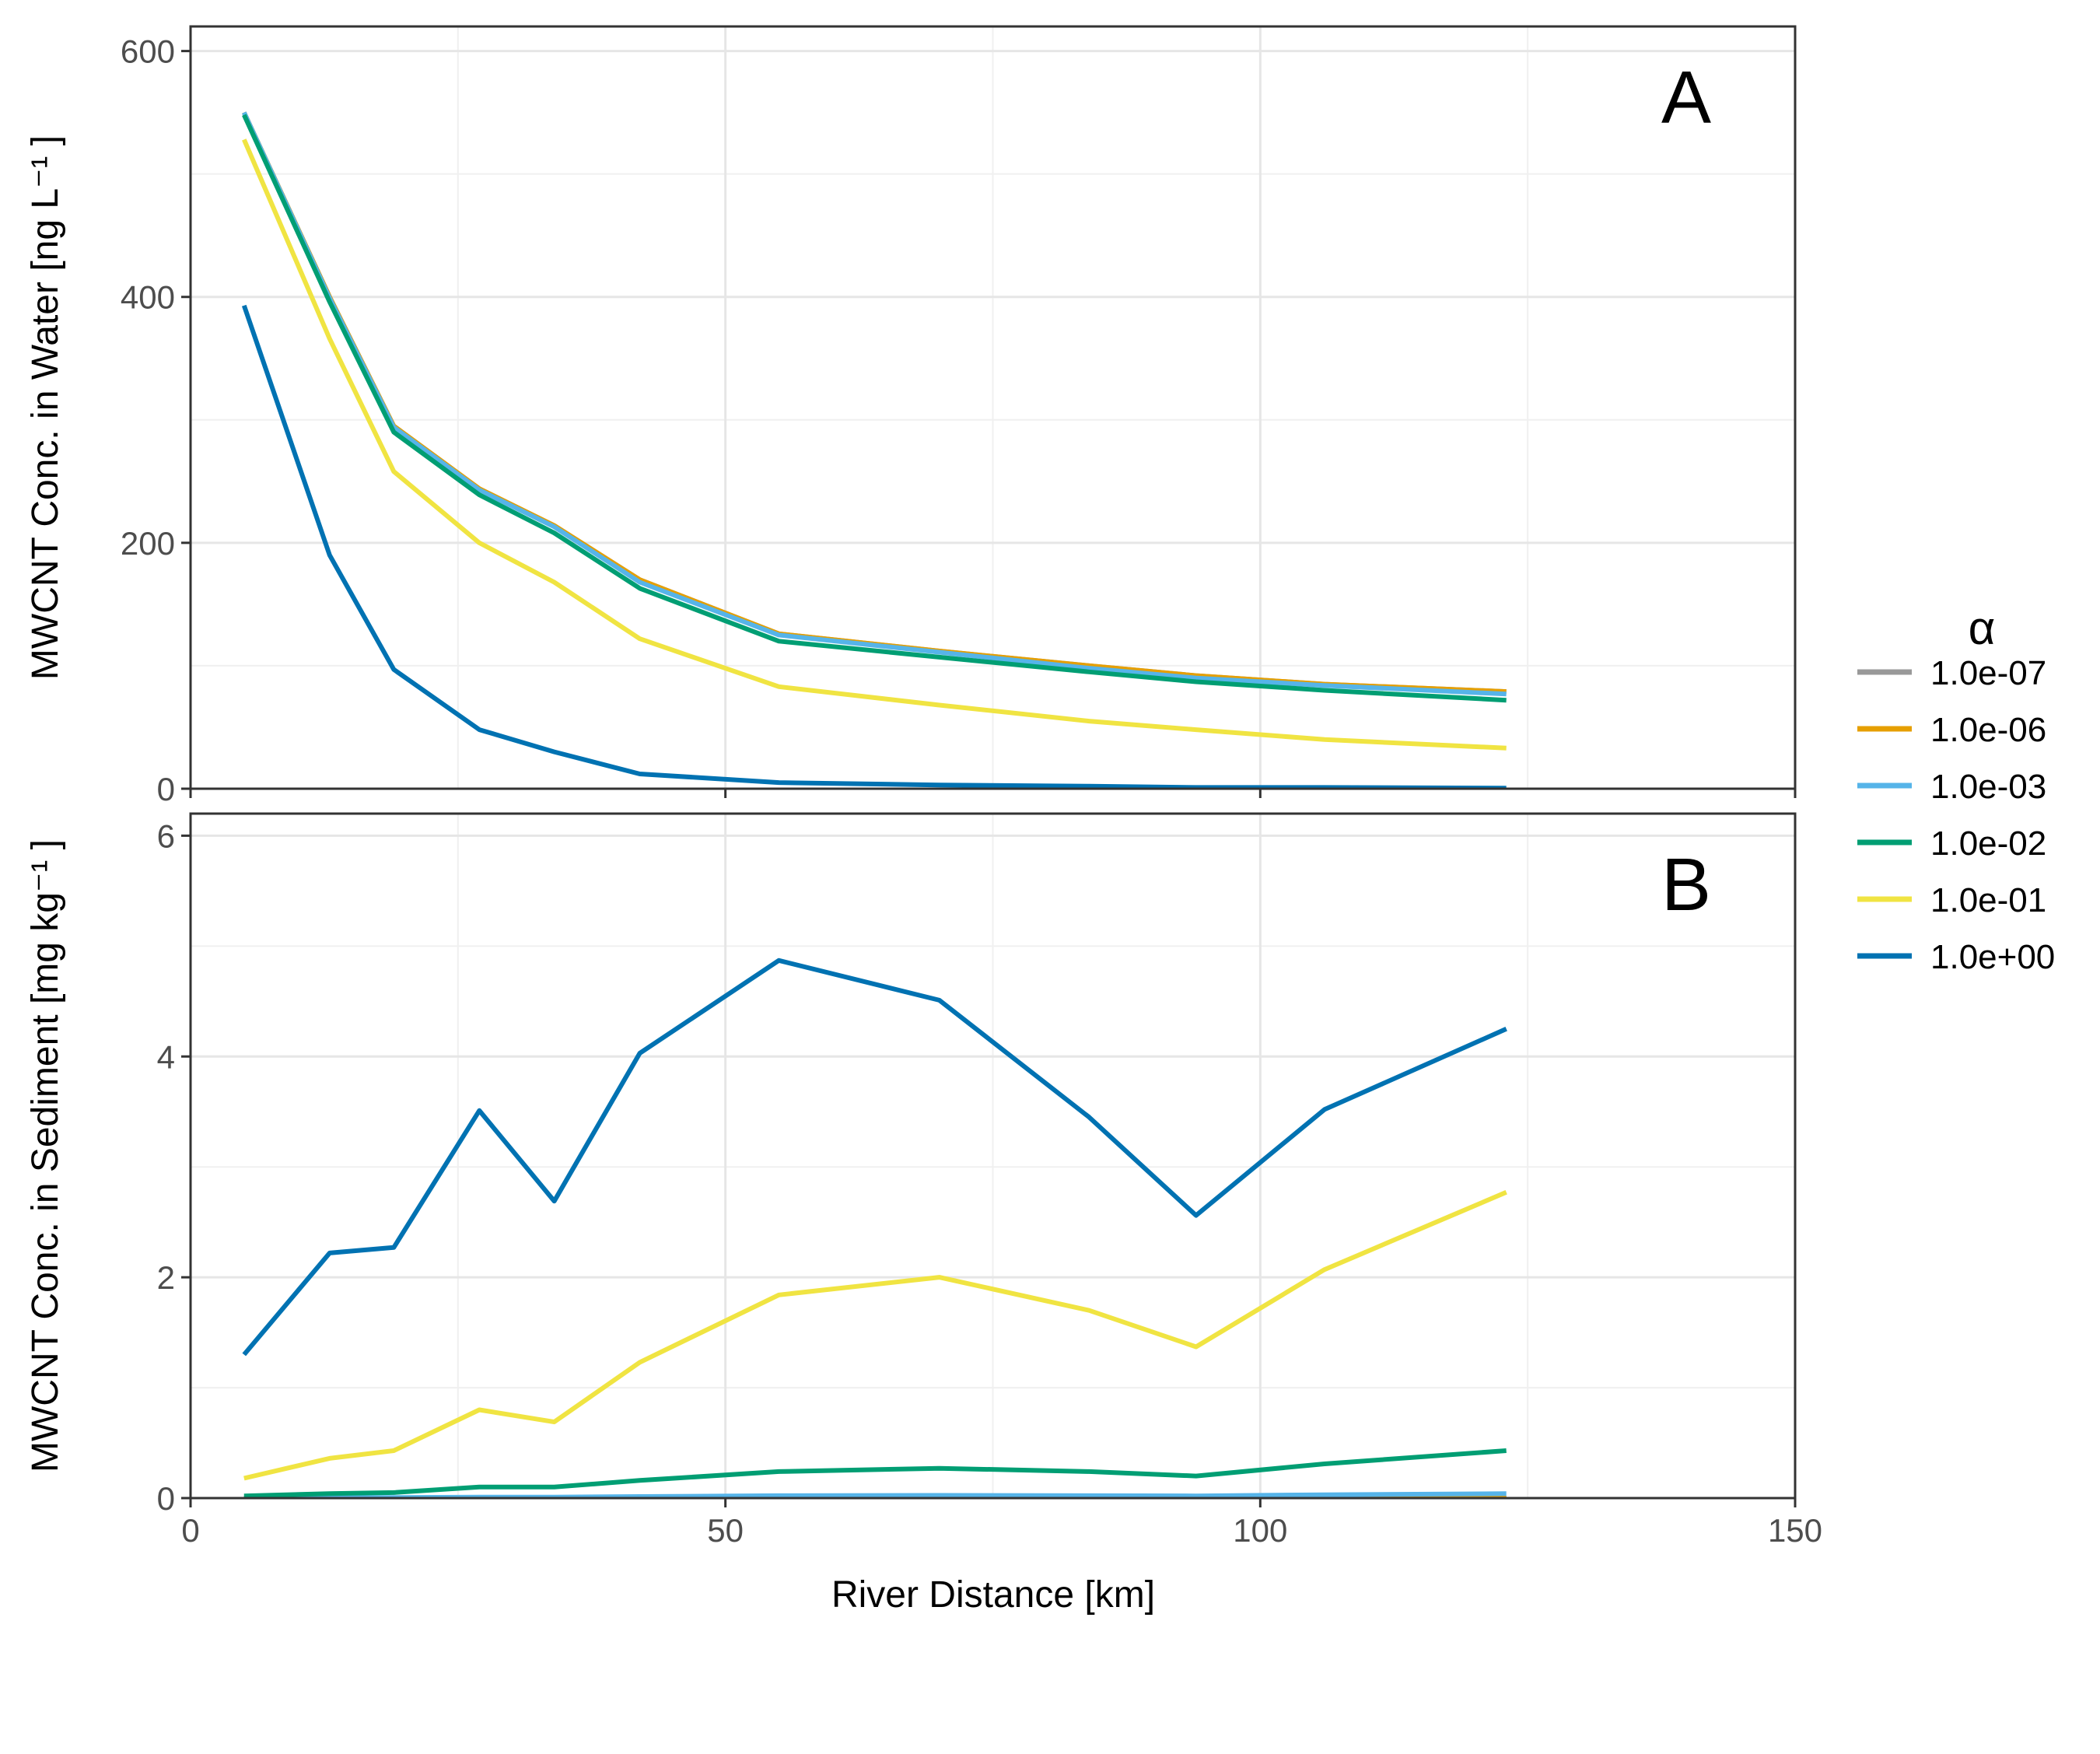  I want to click on legend-label-1.0e-03: 1.0e-03, so click(1988, 787).